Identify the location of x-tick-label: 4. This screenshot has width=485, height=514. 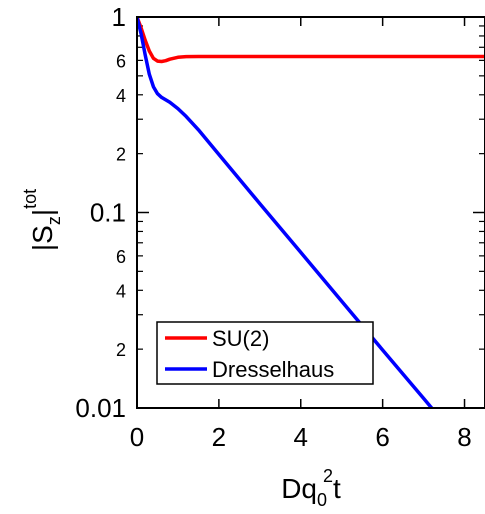
(301, 437).